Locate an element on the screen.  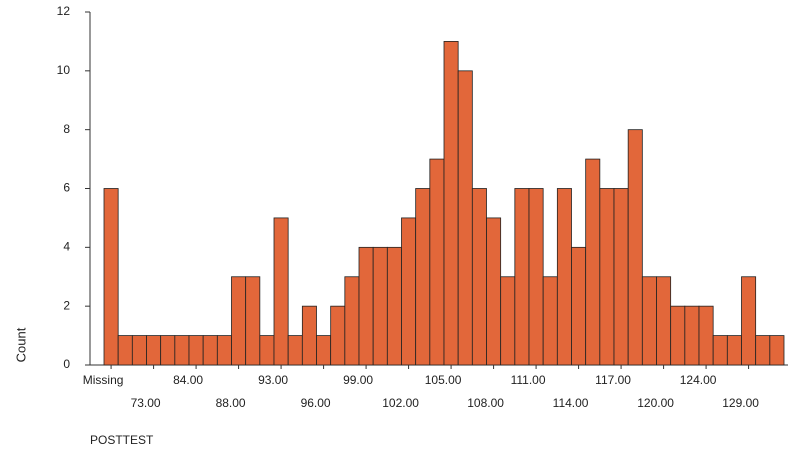
x-tick-label: 84.00 is located at coordinates (188, 380).